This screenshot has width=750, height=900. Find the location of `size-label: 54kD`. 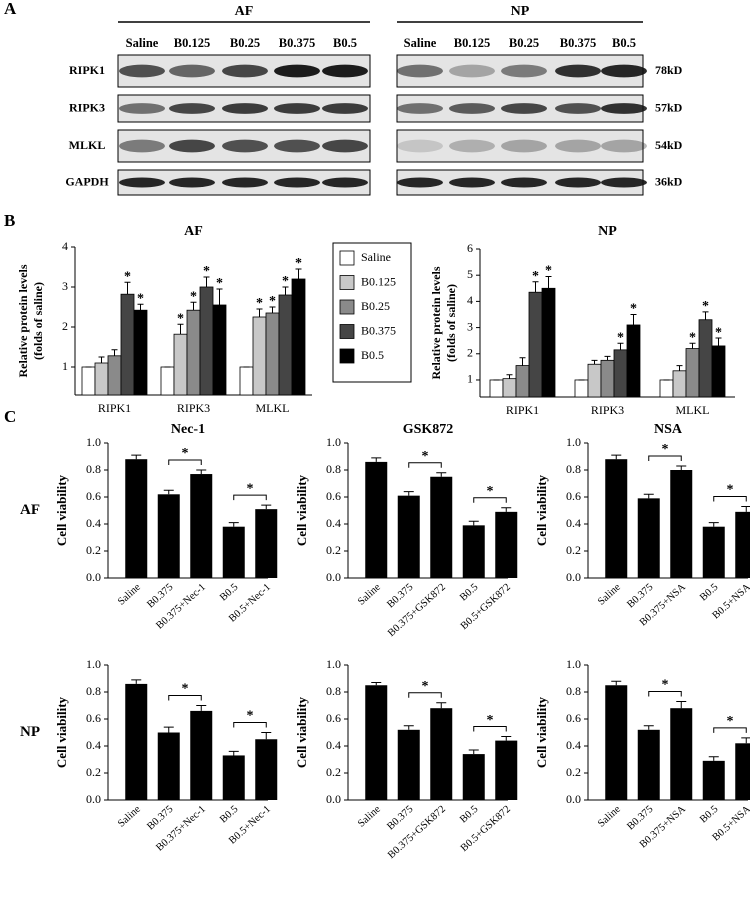

size-label: 54kD is located at coordinates (669, 145).